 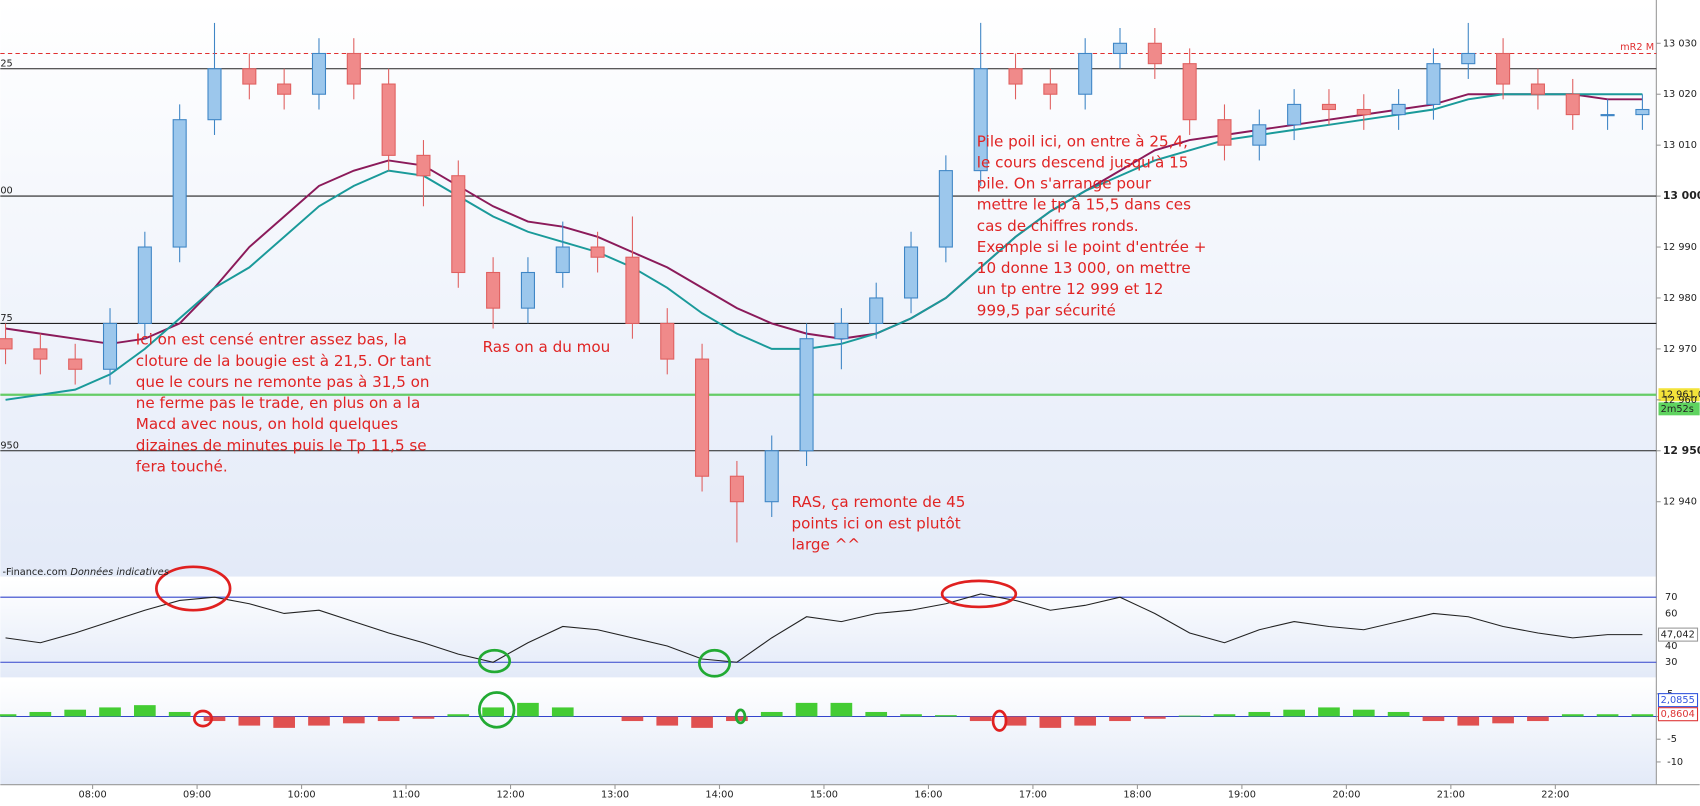 I want to click on annotation-line: Ici on est censé entrer assez bas, la, so click(x=271, y=340).